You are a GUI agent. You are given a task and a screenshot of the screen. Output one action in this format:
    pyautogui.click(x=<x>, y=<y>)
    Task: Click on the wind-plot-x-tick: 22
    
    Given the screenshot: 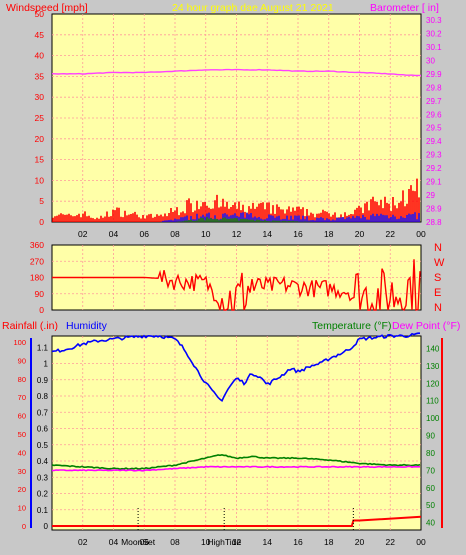 What is the action you would take?
    pyautogui.click(x=391, y=234)
    